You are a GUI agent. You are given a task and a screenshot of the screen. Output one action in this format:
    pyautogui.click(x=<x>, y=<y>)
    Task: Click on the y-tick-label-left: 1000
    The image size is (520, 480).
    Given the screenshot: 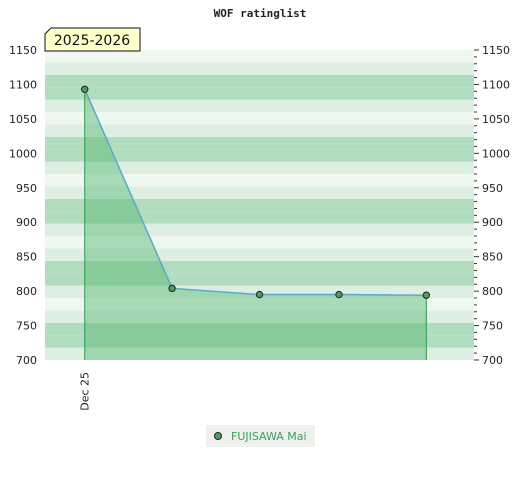 What is the action you would take?
    pyautogui.click(x=23, y=153)
    